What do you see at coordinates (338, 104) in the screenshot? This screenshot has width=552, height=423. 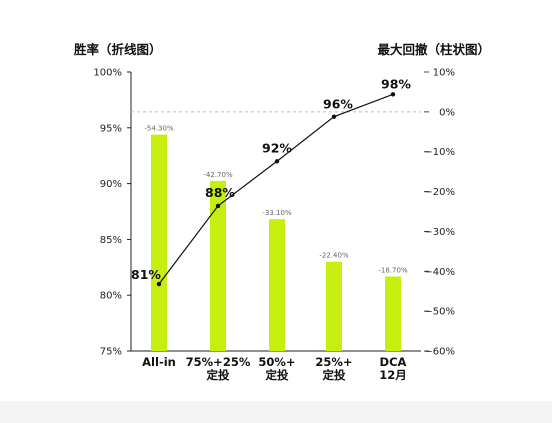 I see `win-rate-label: 96%` at bounding box center [338, 104].